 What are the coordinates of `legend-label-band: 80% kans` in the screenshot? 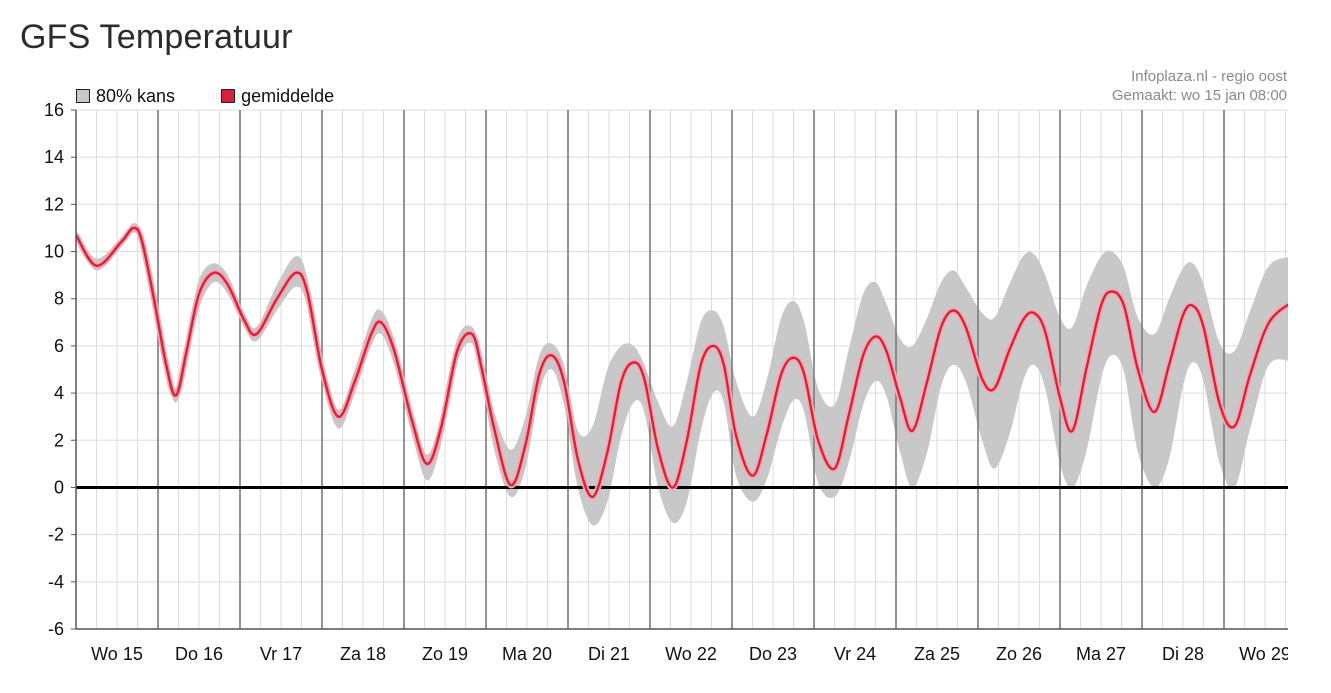 It's located at (136, 95).